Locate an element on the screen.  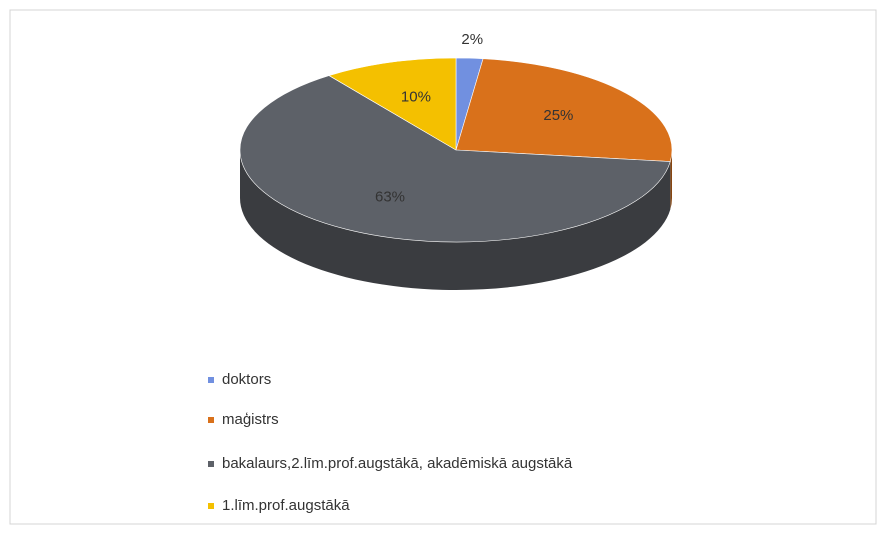
legend-label: 1.līm.prof.augstākā is located at coordinates (286, 505).